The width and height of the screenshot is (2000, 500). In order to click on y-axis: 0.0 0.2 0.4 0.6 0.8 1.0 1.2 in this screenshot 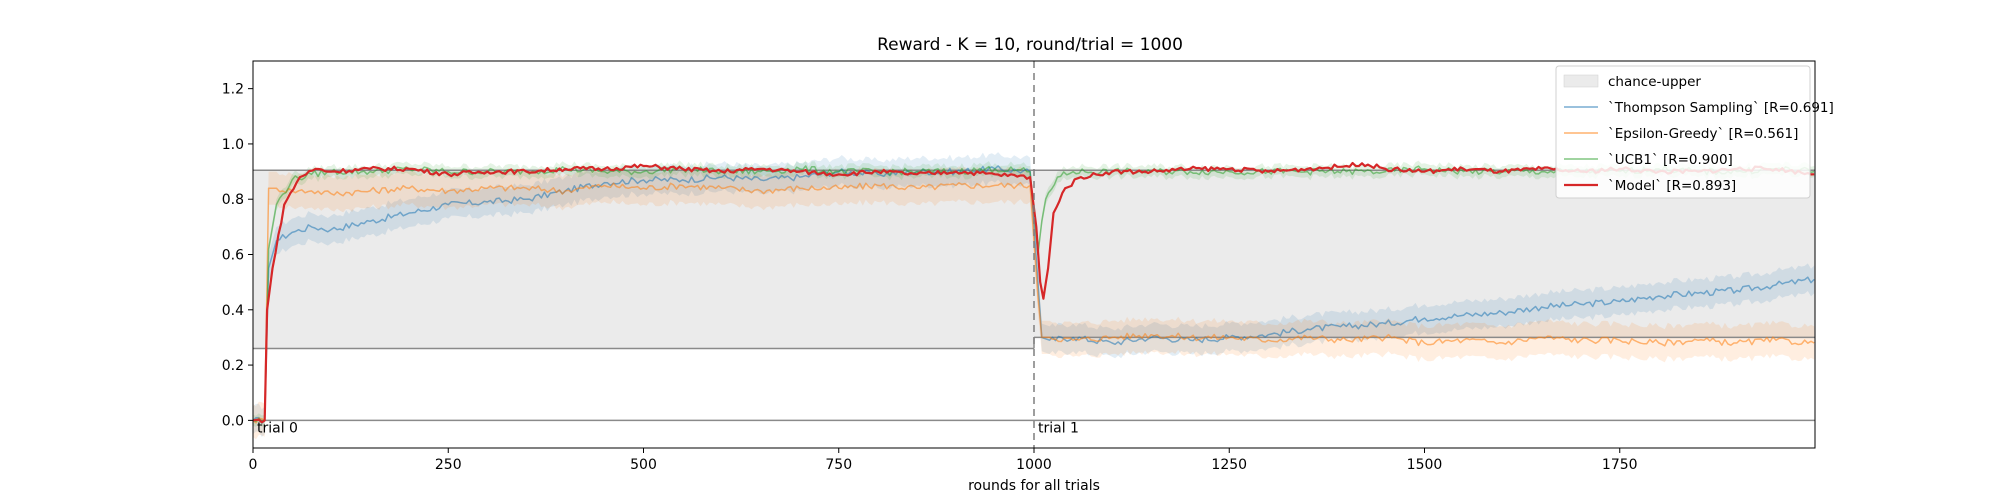, I will do `click(237, 255)`.